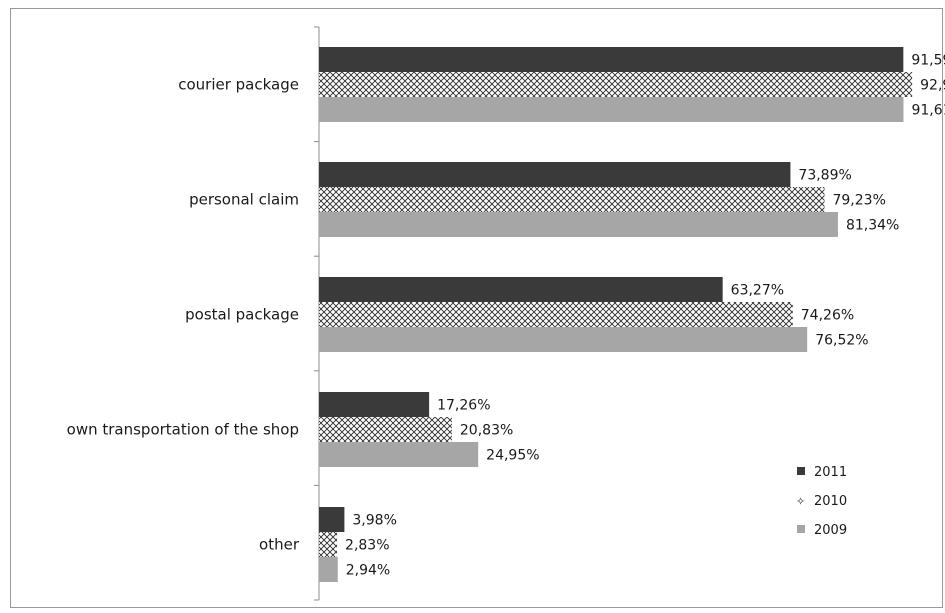  Describe the element at coordinates (827, 316) in the screenshot. I see `data-label-2010-2: 74,26%` at that location.